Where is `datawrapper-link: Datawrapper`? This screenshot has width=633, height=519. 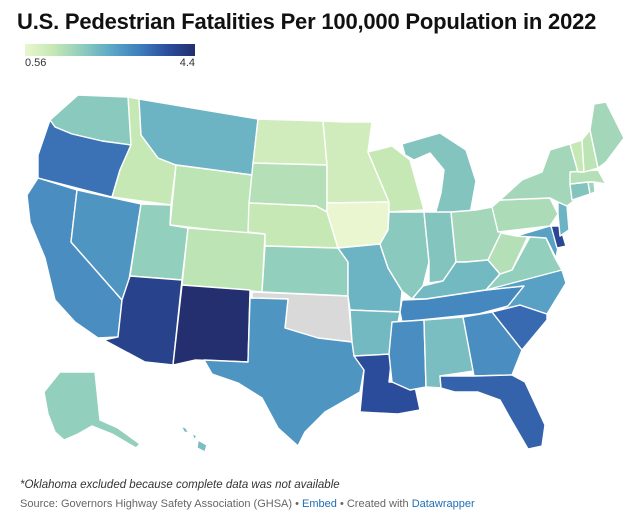
datawrapper-link: Datawrapper is located at coordinates (443, 504).